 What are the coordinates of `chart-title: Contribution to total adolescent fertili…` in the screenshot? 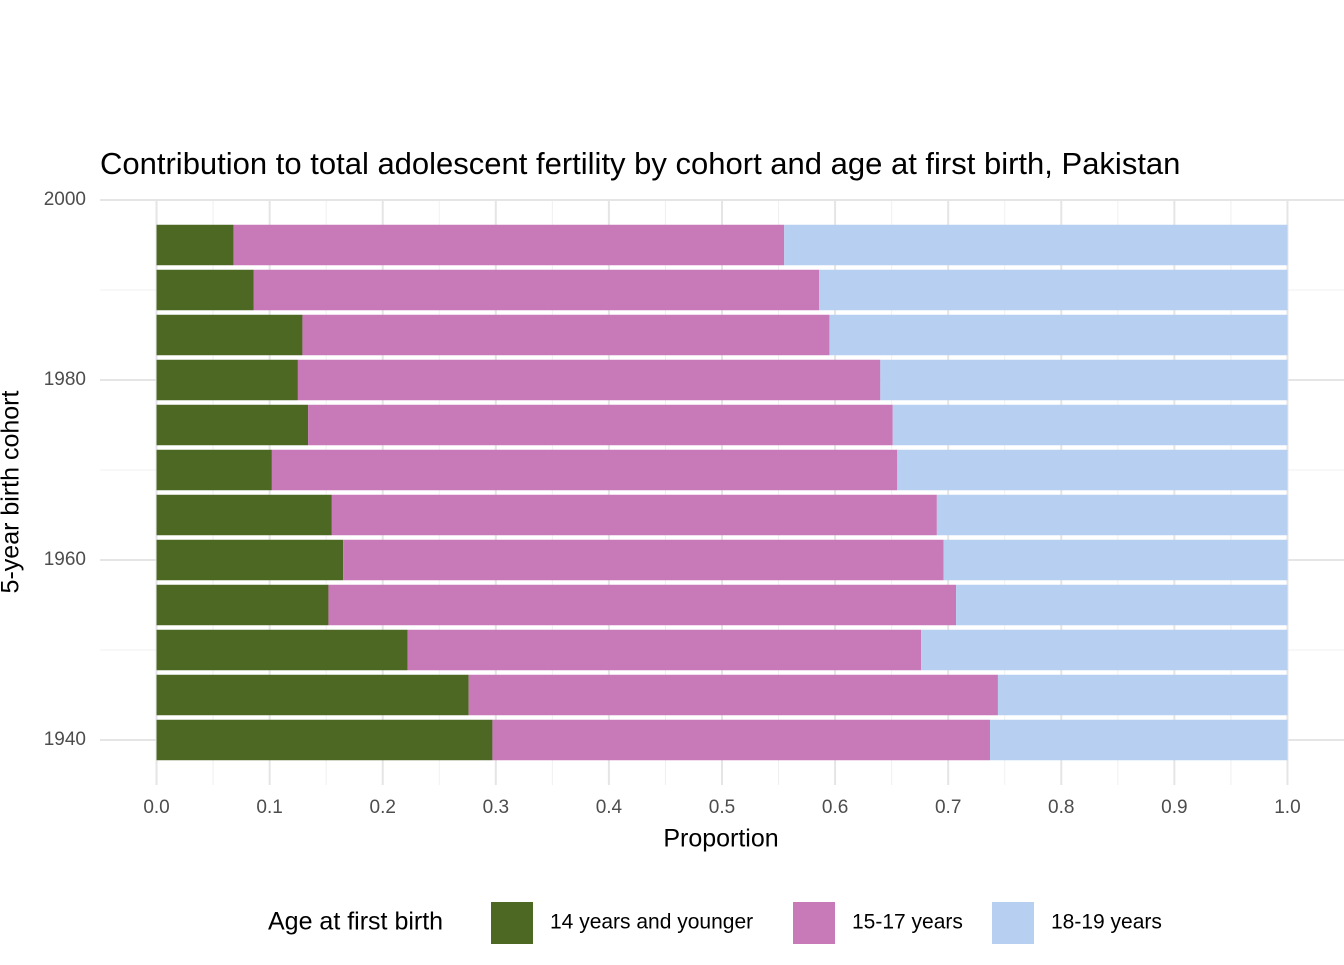 It's located at (640, 163).